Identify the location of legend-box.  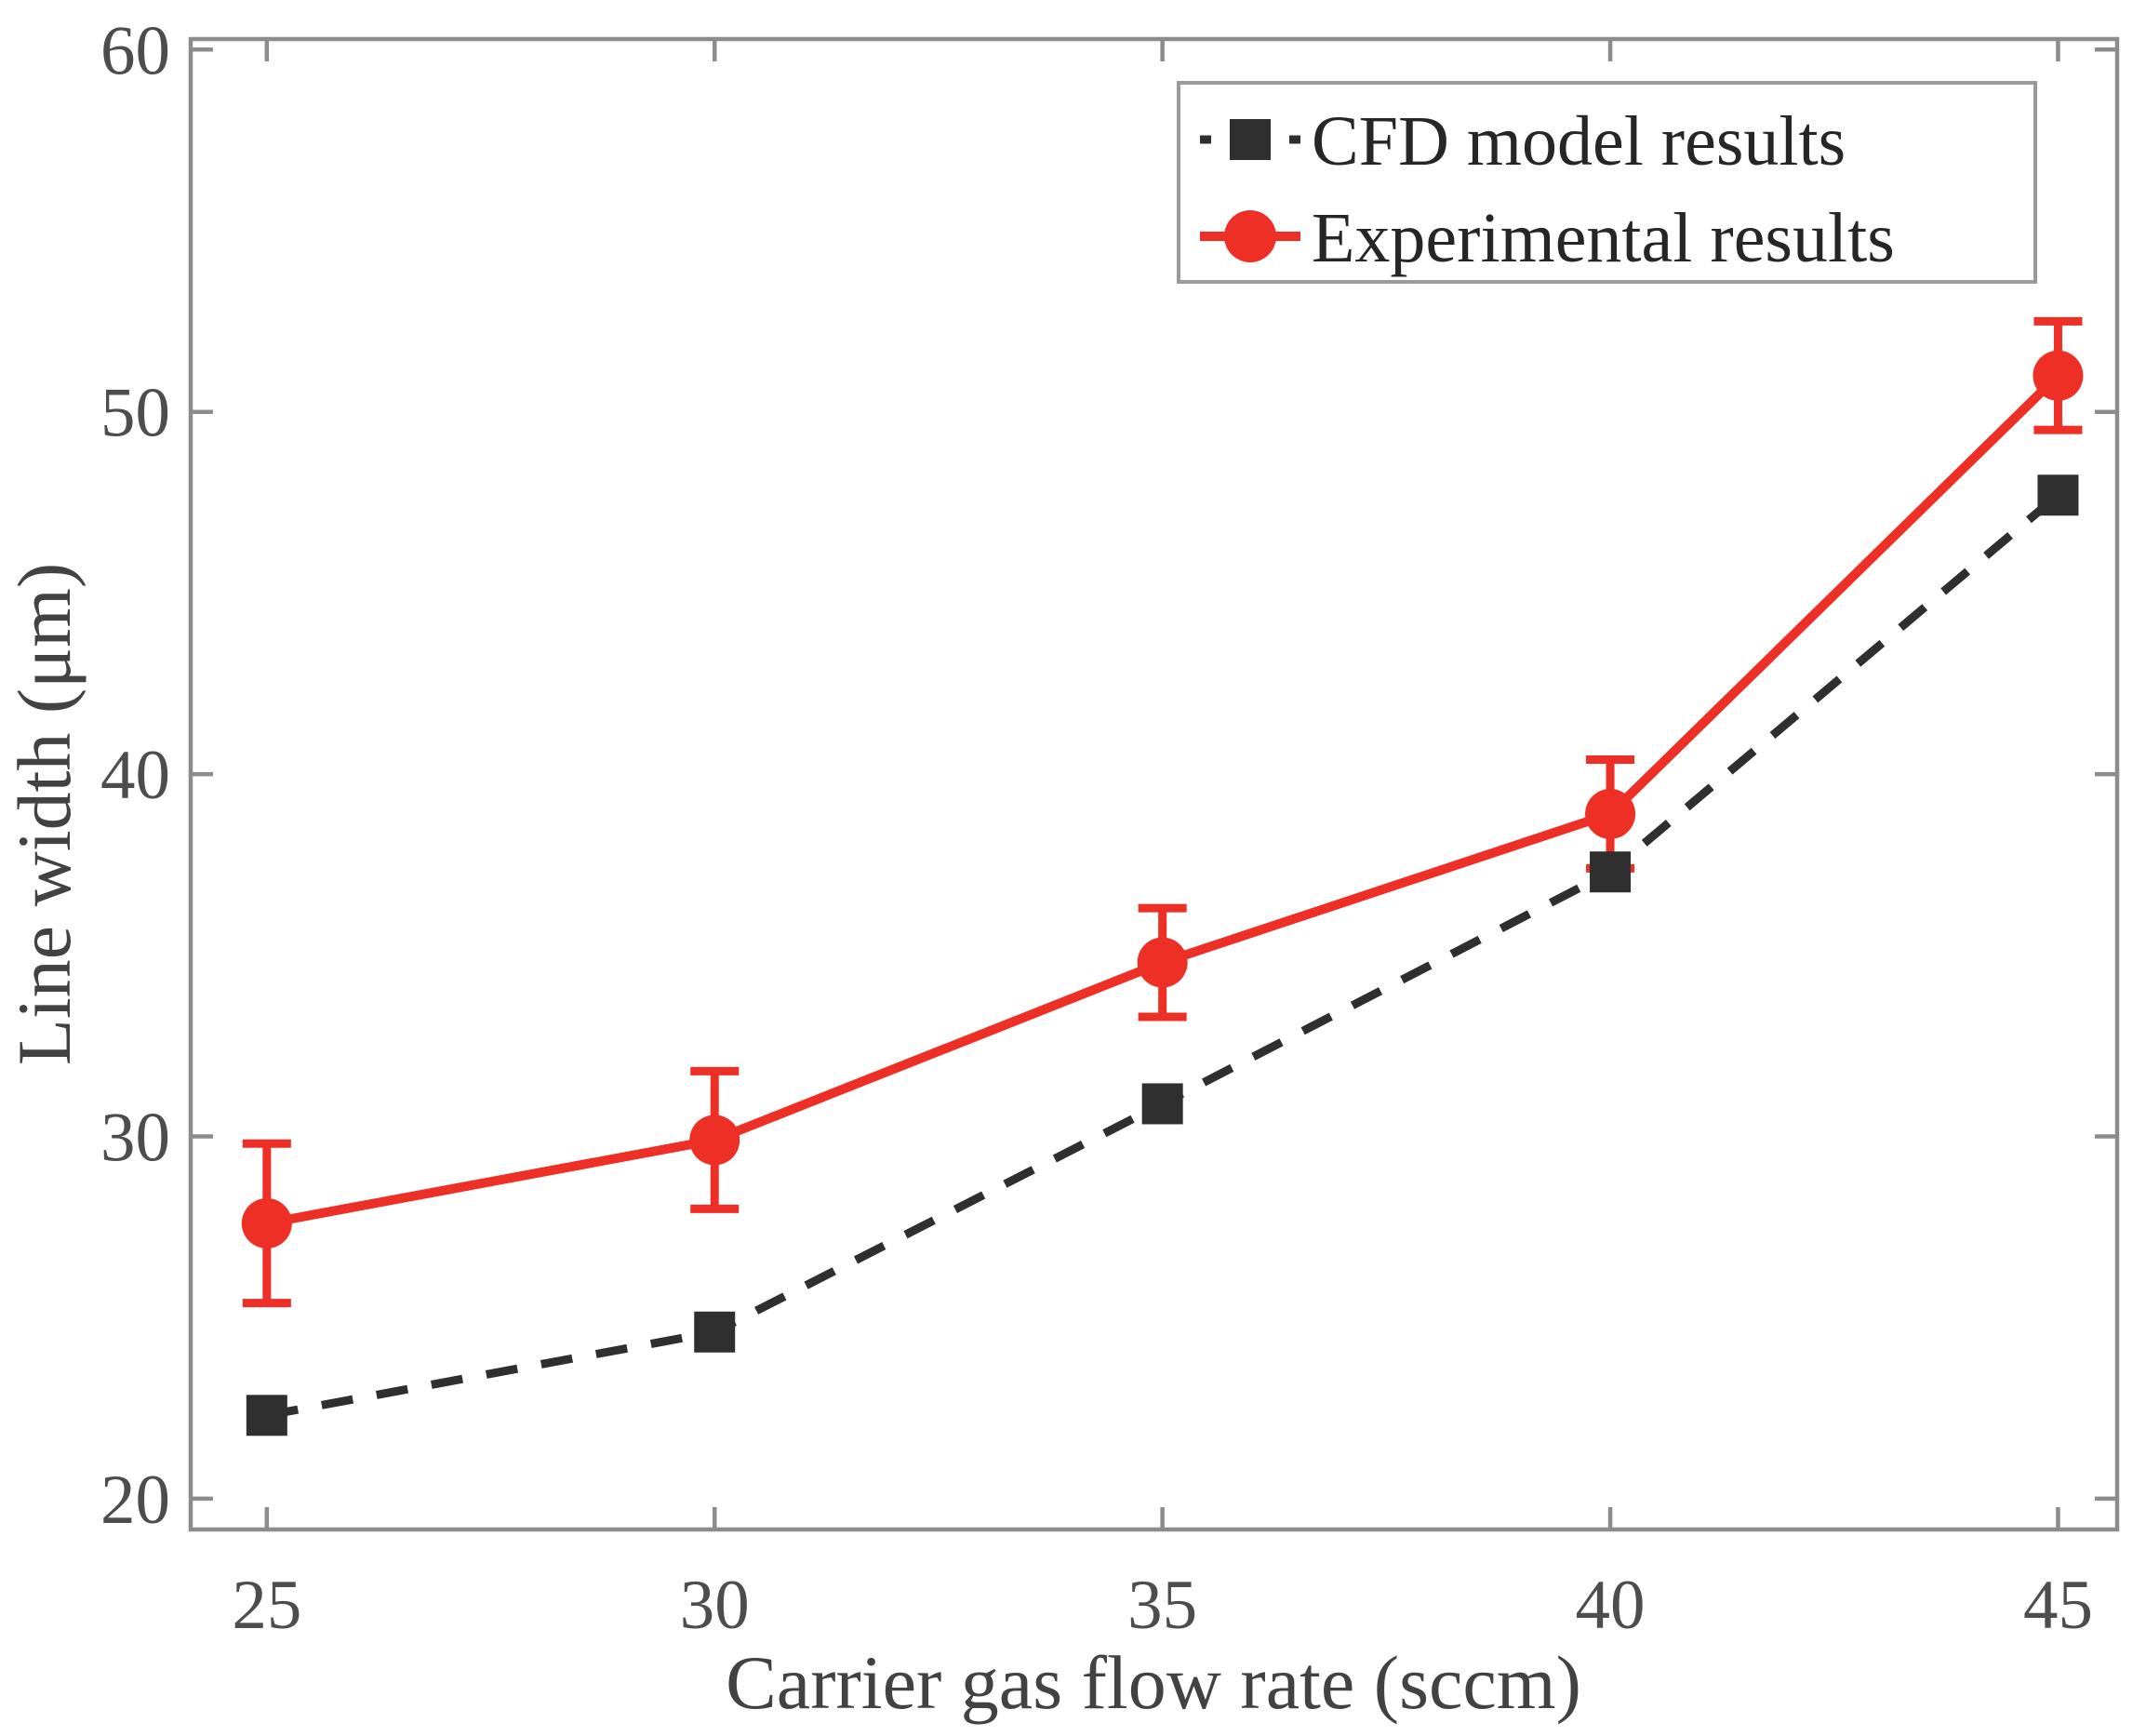
(1607, 183).